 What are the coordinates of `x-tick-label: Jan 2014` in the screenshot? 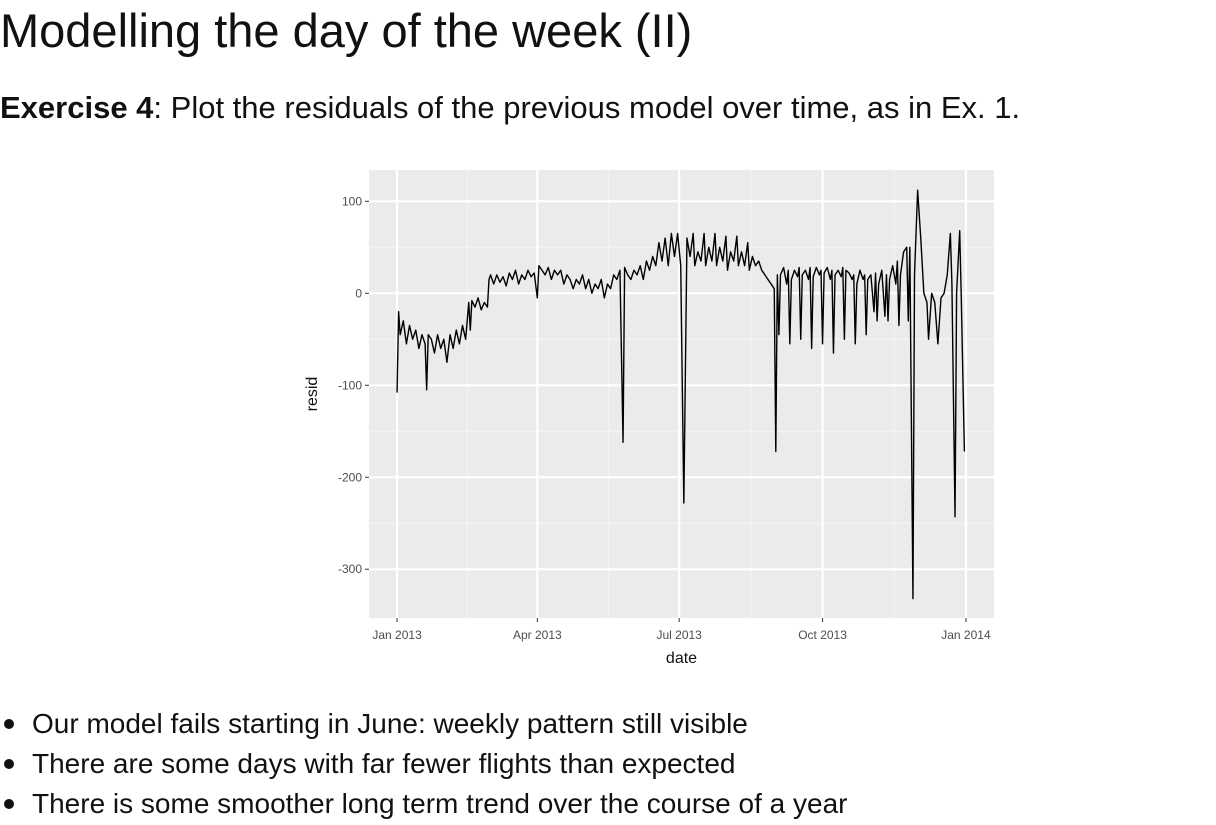 It's located at (966, 635).